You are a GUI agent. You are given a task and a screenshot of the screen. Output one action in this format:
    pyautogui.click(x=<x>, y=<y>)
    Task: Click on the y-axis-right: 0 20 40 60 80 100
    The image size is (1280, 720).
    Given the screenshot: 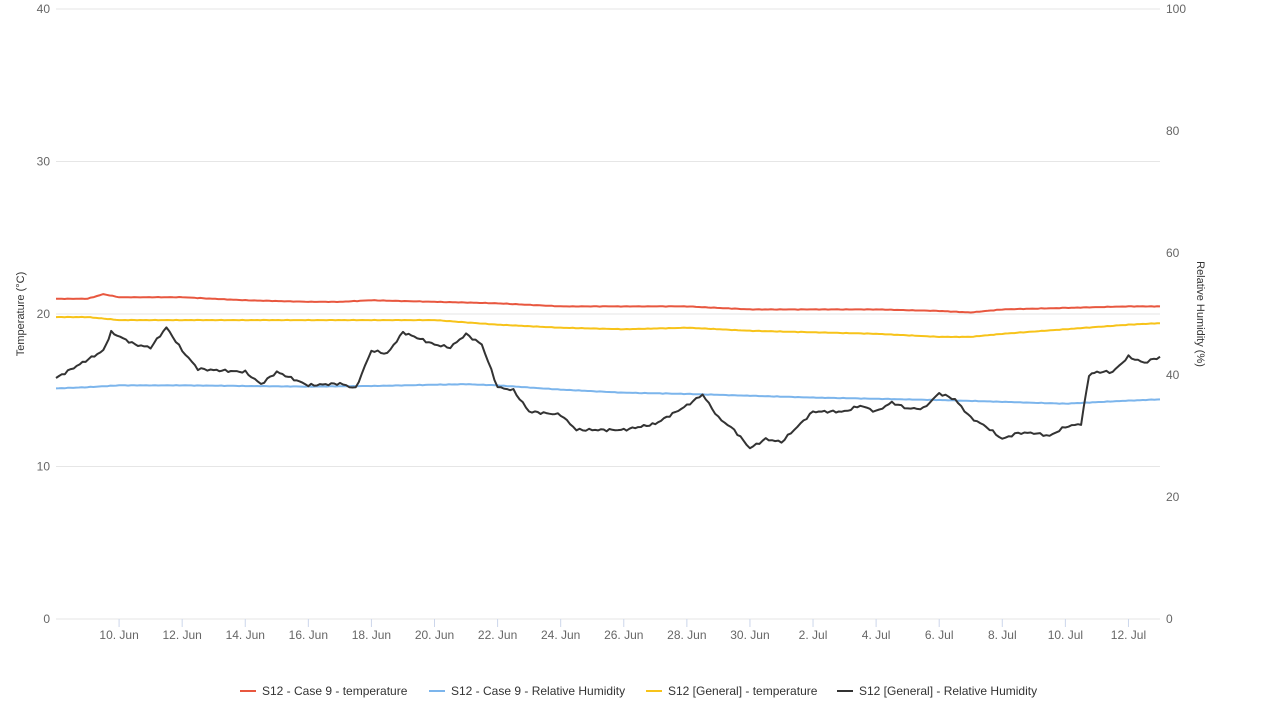 What is the action you would take?
    pyautogui.click(x=1176, y=314)
    